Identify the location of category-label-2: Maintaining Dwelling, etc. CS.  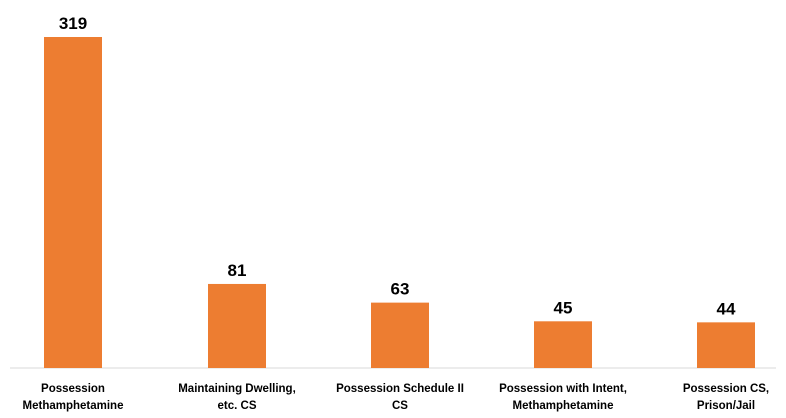
(237, 397).